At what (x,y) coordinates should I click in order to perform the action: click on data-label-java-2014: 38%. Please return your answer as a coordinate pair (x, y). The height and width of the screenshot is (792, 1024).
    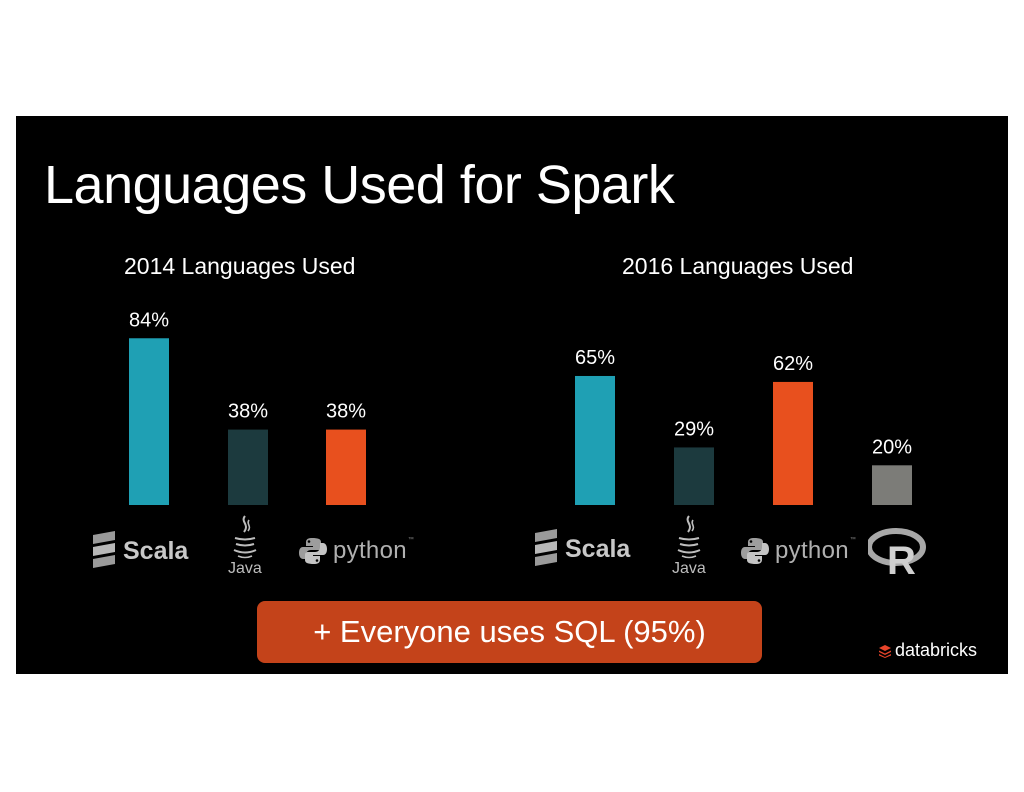
    Looking at the image, I should click on (248, 412).